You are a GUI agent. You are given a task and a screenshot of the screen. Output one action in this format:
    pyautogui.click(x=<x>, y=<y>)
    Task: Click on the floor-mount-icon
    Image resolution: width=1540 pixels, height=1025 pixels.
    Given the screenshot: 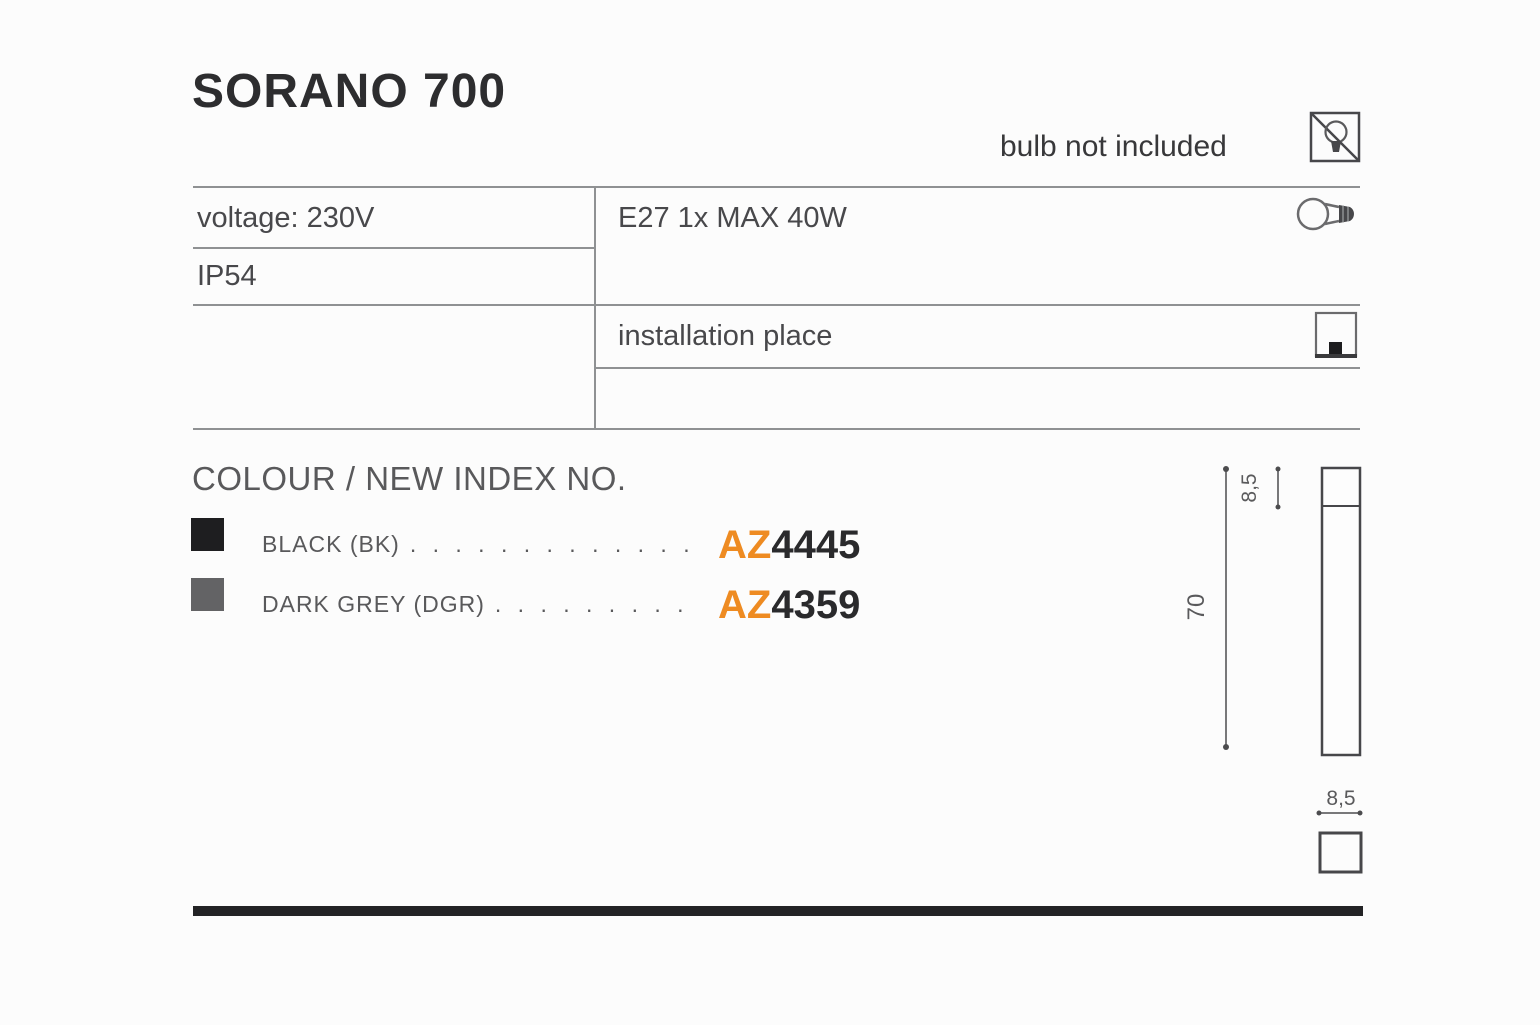 What is the action you would take?
    pyautogui.click(x=1336, y=334)
    